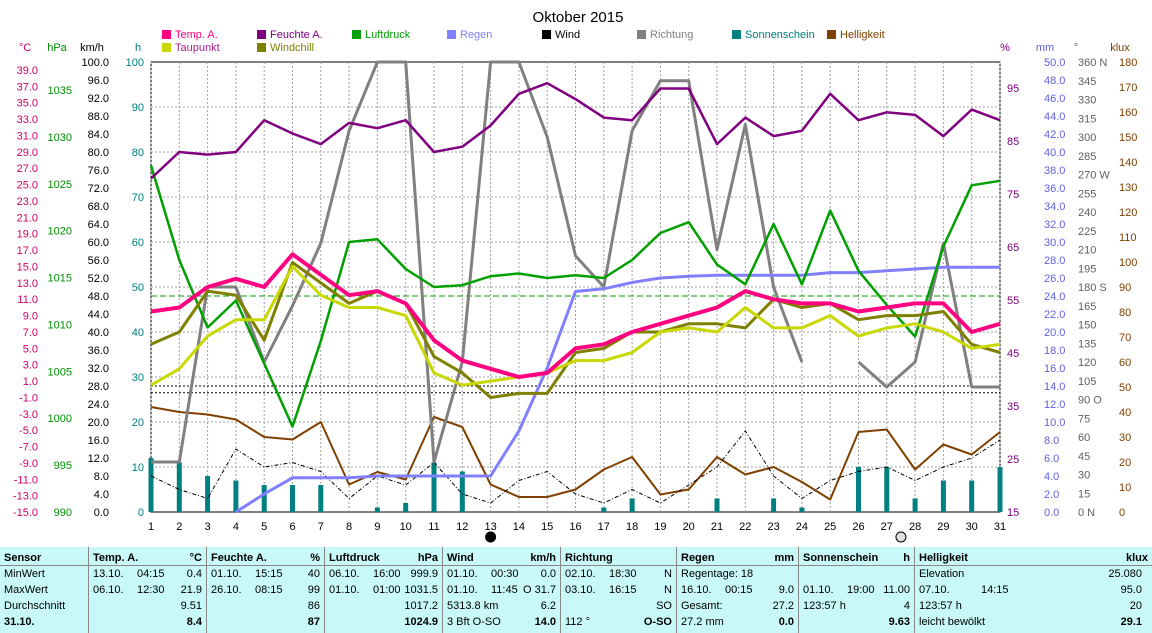  What do you see at coordinates (98, 297) in the screenshot?
I see `tick-label-kmh: 48.0` at bounding box center [98, 297].